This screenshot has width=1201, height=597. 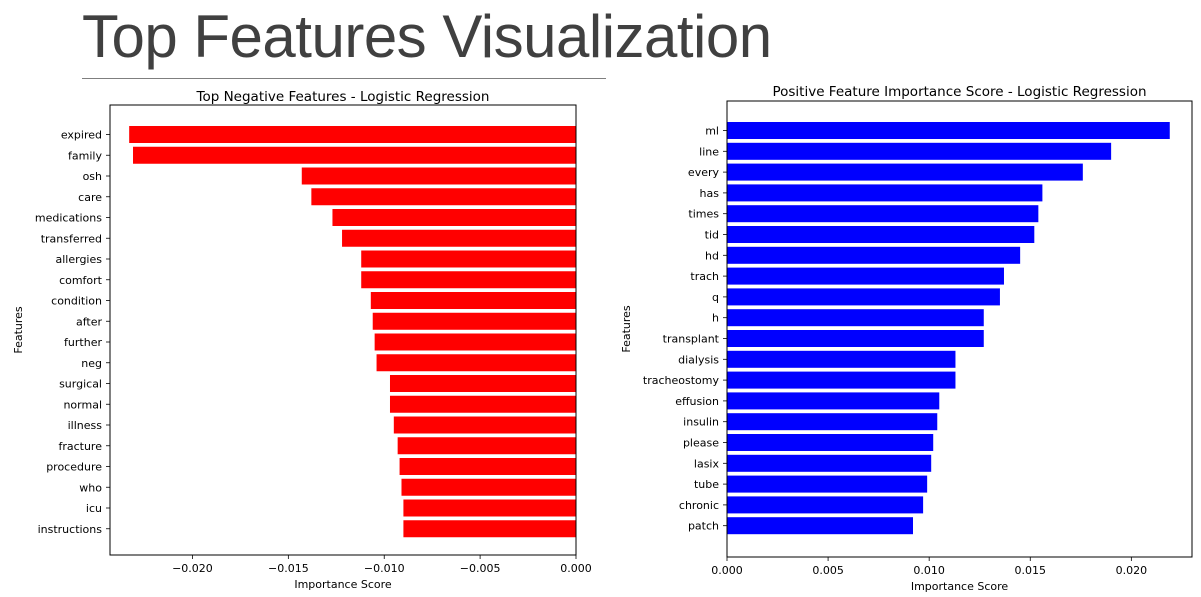 What do you see at coordinates (473, 300) in the screenshot?
I see `bar-condition` at bounding box center [473, 300].